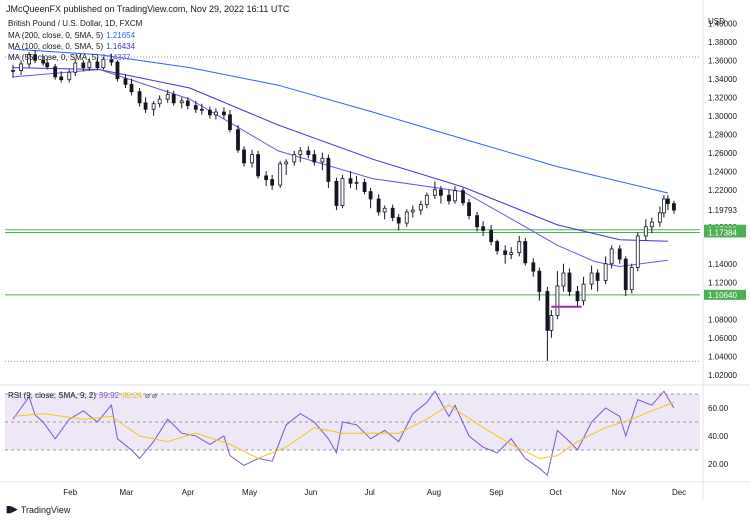  I want to click on rsi-tick-label: 20.00, so click(718, 464).